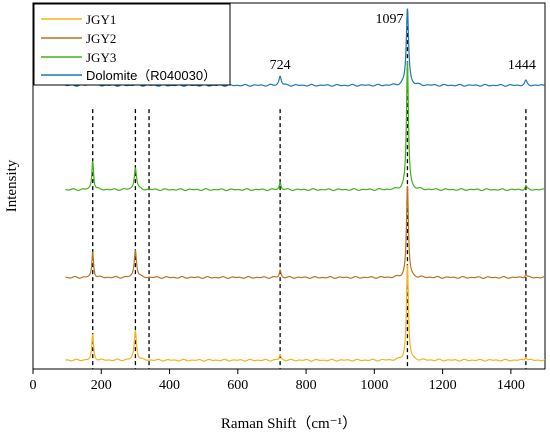  Describe the element at coordinates (280, 65) in the screenshot. I see `peak-label-724: 724` at that location.